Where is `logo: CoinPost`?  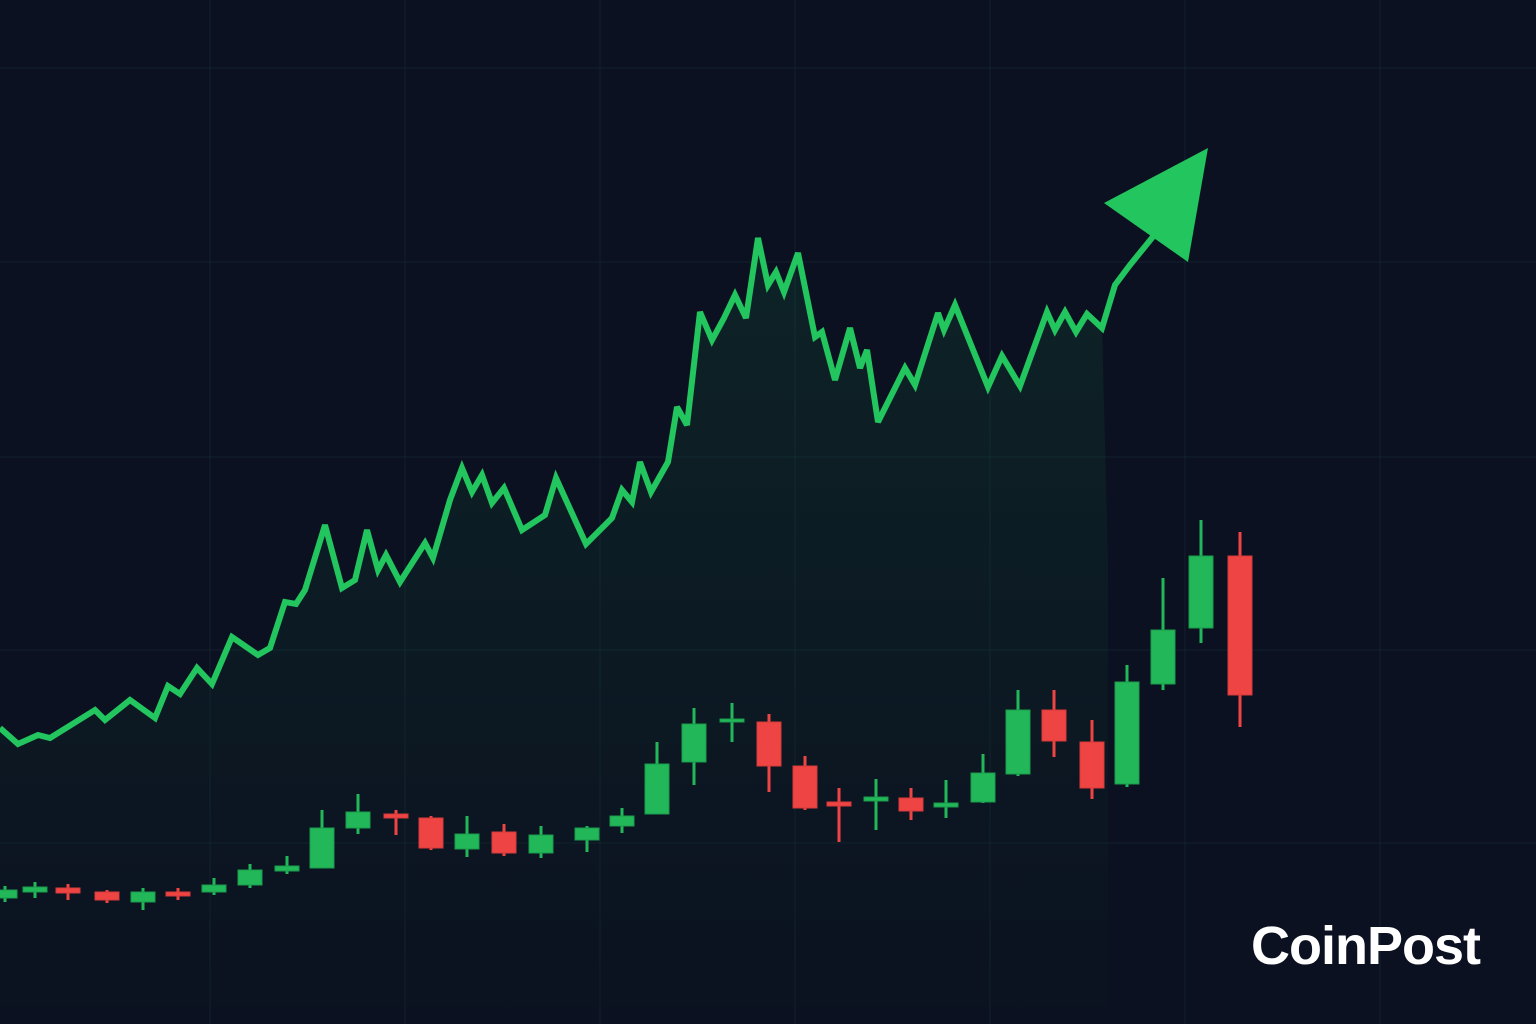 logo: CoinPost is located at coordinates (1366, 946).